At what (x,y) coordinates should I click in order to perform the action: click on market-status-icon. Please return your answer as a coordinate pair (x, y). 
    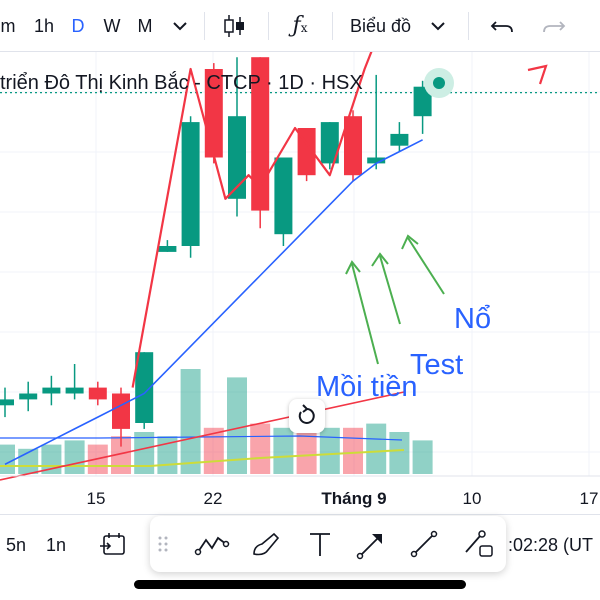
    Looking at the image, I should click on (439, 83).